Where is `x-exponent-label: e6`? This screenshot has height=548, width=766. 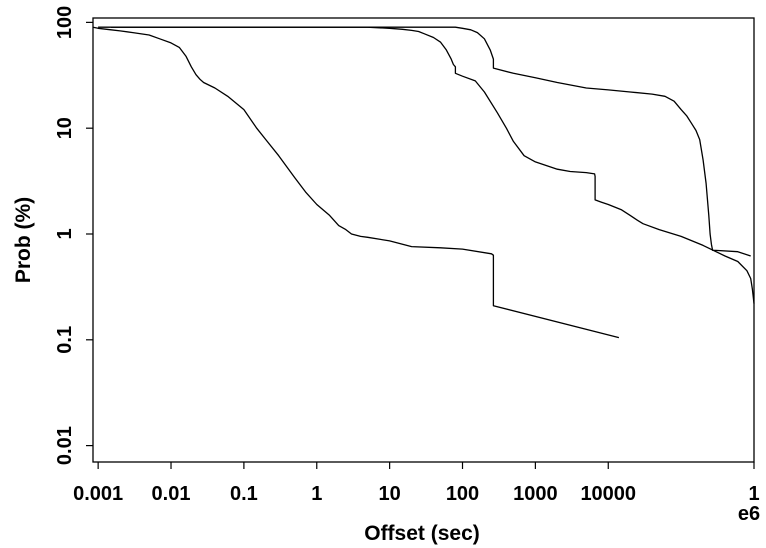
x-exponent-label: e6 is located at coordinates (749, 514).